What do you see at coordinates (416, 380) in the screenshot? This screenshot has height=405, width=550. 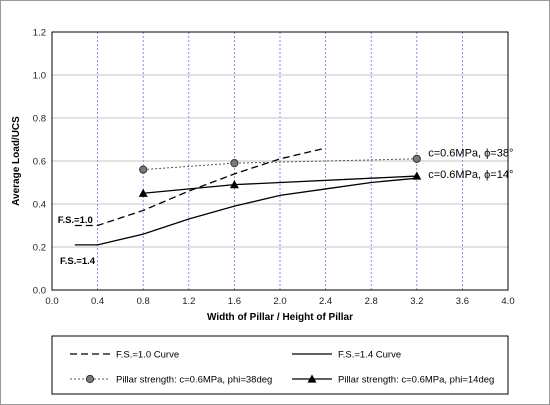 I see `legend-label: Pillar strength: c=0.6MPa, phi=14deg` at bounding box center [416, 380].